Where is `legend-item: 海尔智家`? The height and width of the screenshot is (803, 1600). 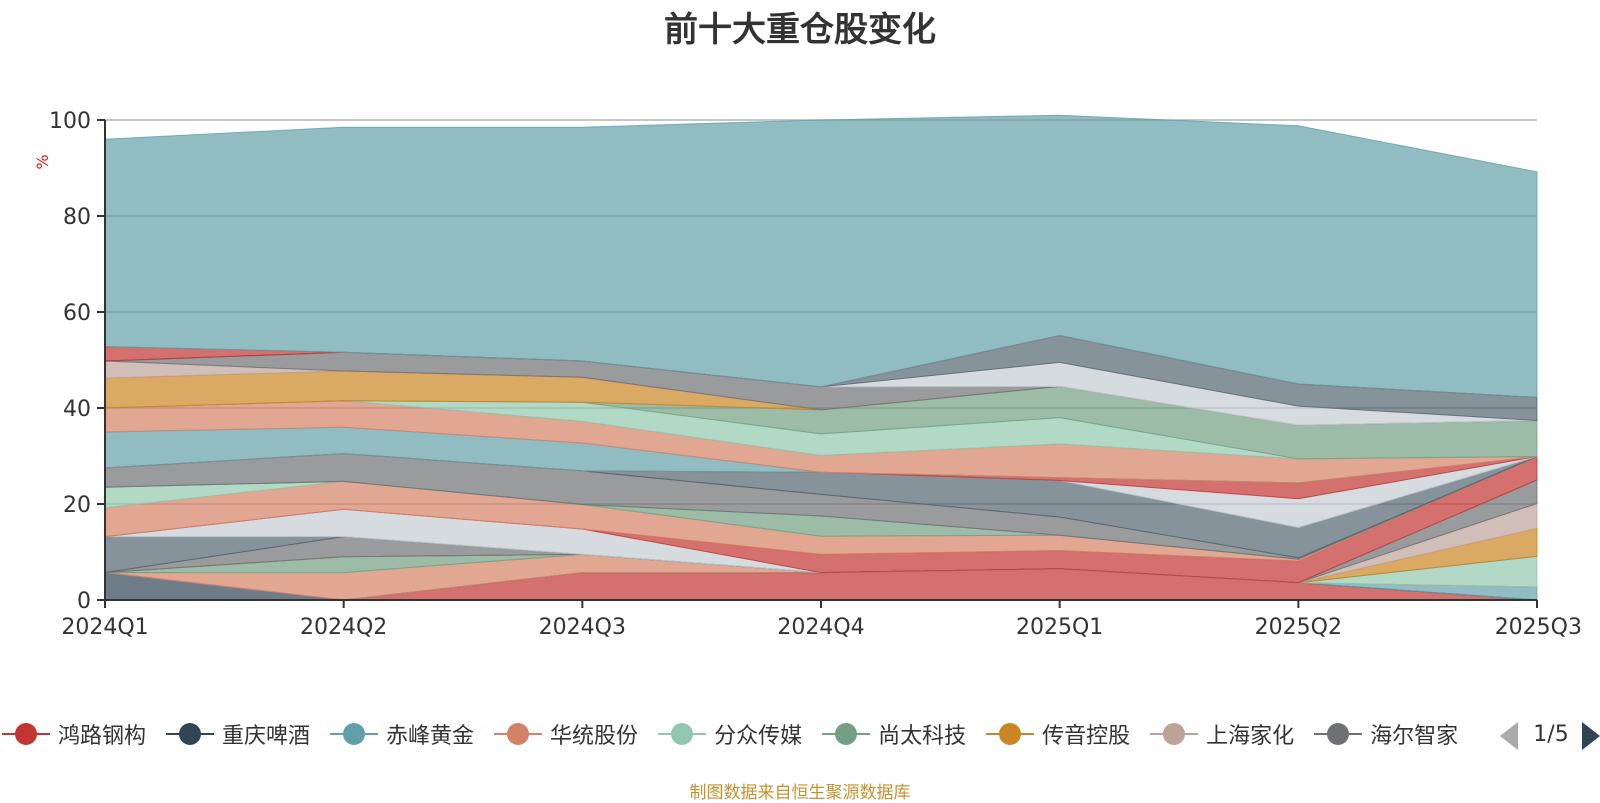
legend-item: 海尔智家 is located at coordinates (1385, 734).